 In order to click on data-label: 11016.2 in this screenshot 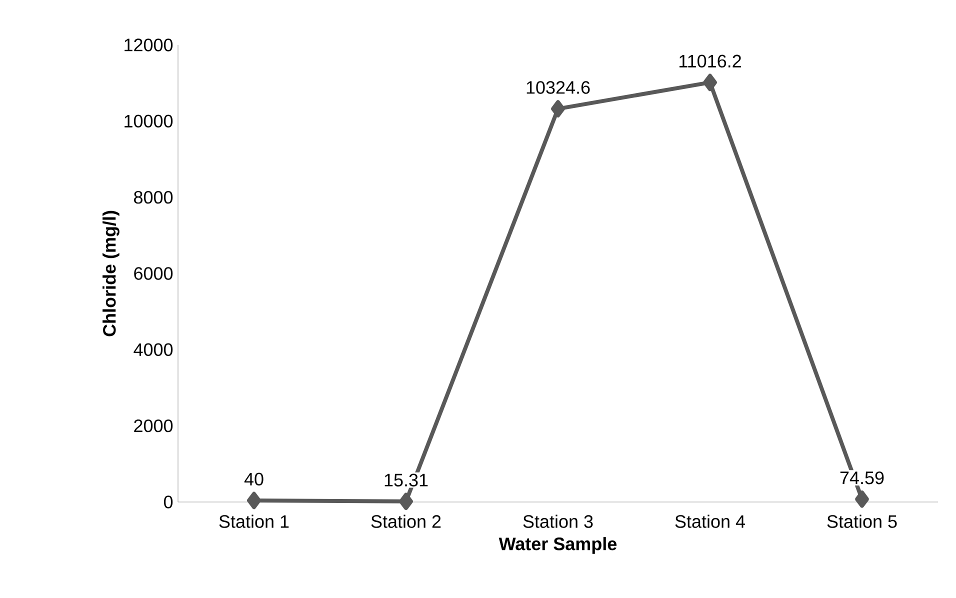, I will do `click(710, 61)`.